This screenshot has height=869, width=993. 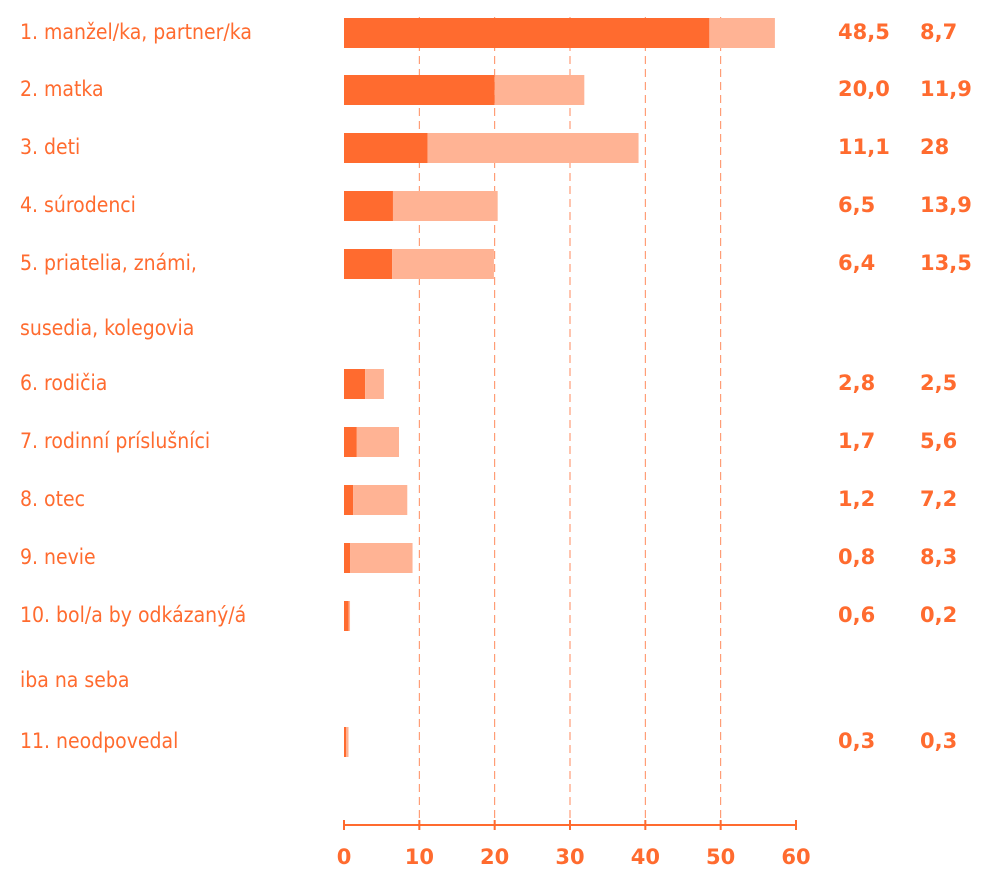 I want to click on value-label: 11,9, so click(x=946, y=89).